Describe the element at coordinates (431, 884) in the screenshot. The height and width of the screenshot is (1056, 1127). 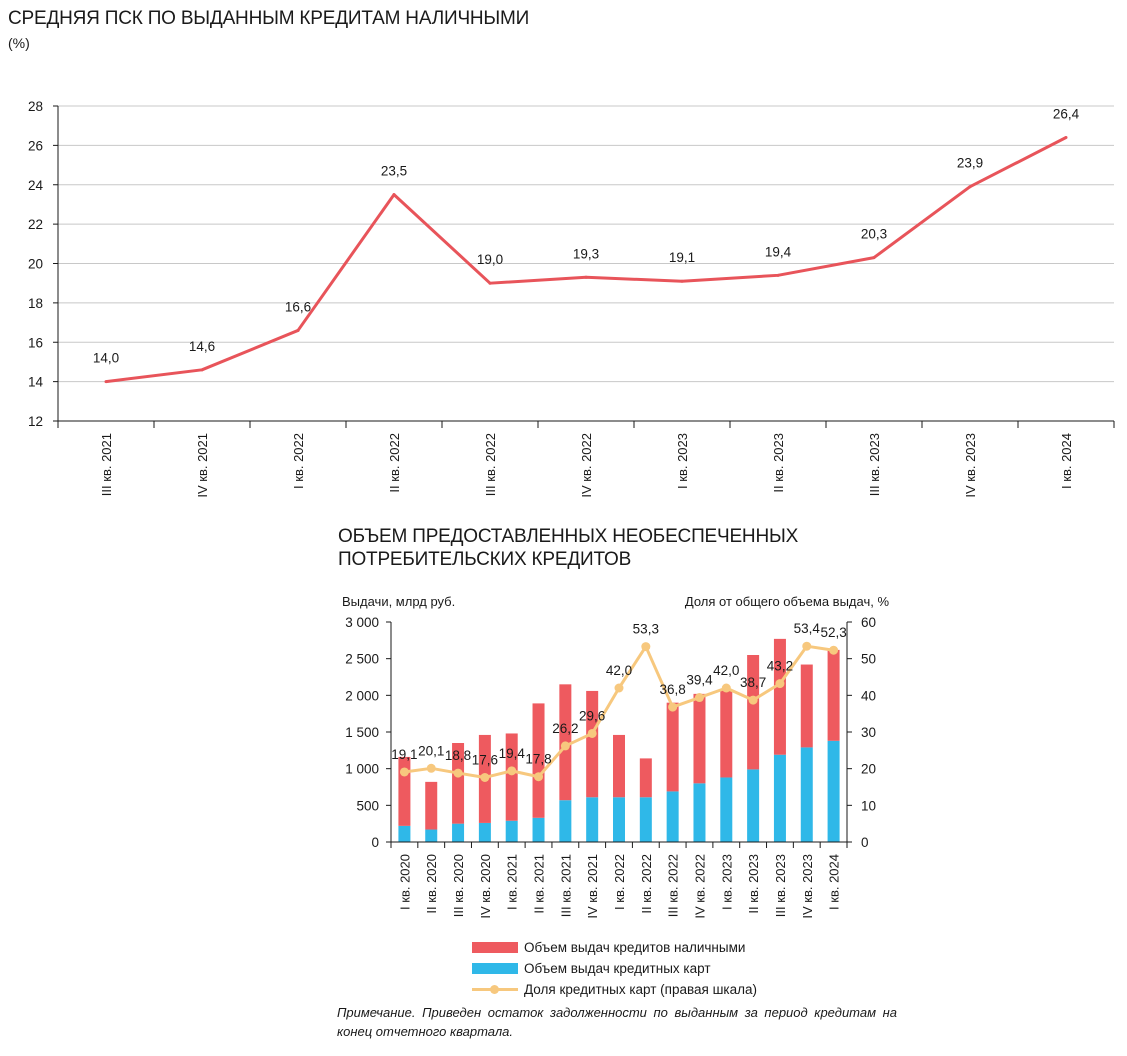
I see `x-tick-label: II кв. 2020` at that location.